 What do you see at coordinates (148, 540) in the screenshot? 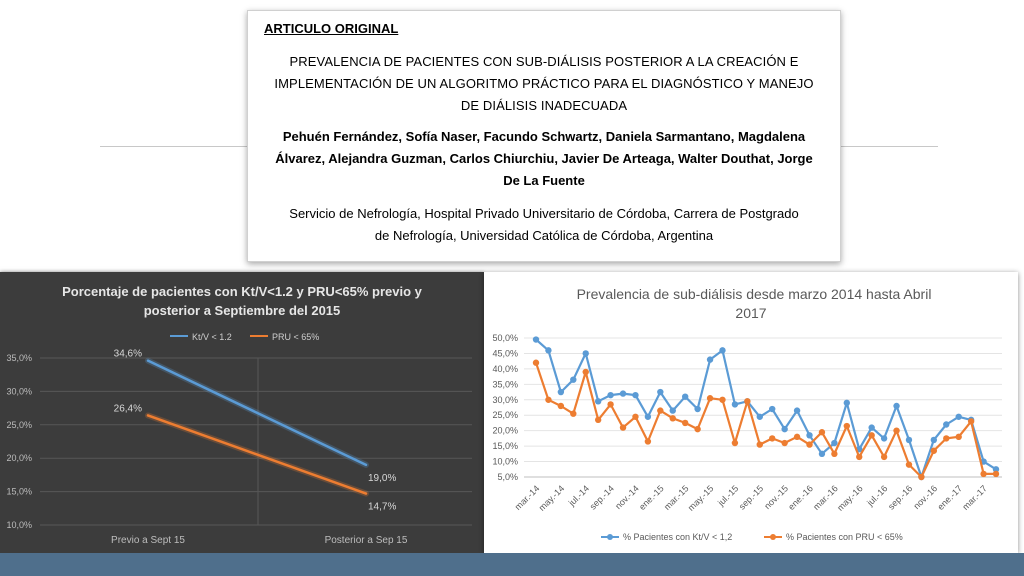
I see `x-tick-label: Previo a Sept 15` at bounding box center [148, 540].